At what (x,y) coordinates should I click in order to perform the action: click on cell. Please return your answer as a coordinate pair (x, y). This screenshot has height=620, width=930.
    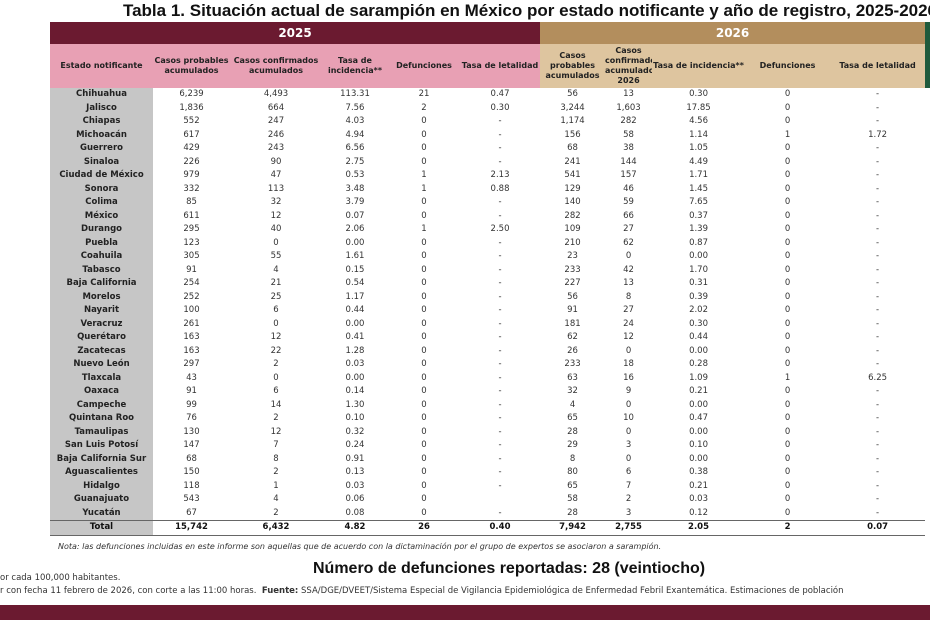
    Looking at the image, I should click on (500, 500).